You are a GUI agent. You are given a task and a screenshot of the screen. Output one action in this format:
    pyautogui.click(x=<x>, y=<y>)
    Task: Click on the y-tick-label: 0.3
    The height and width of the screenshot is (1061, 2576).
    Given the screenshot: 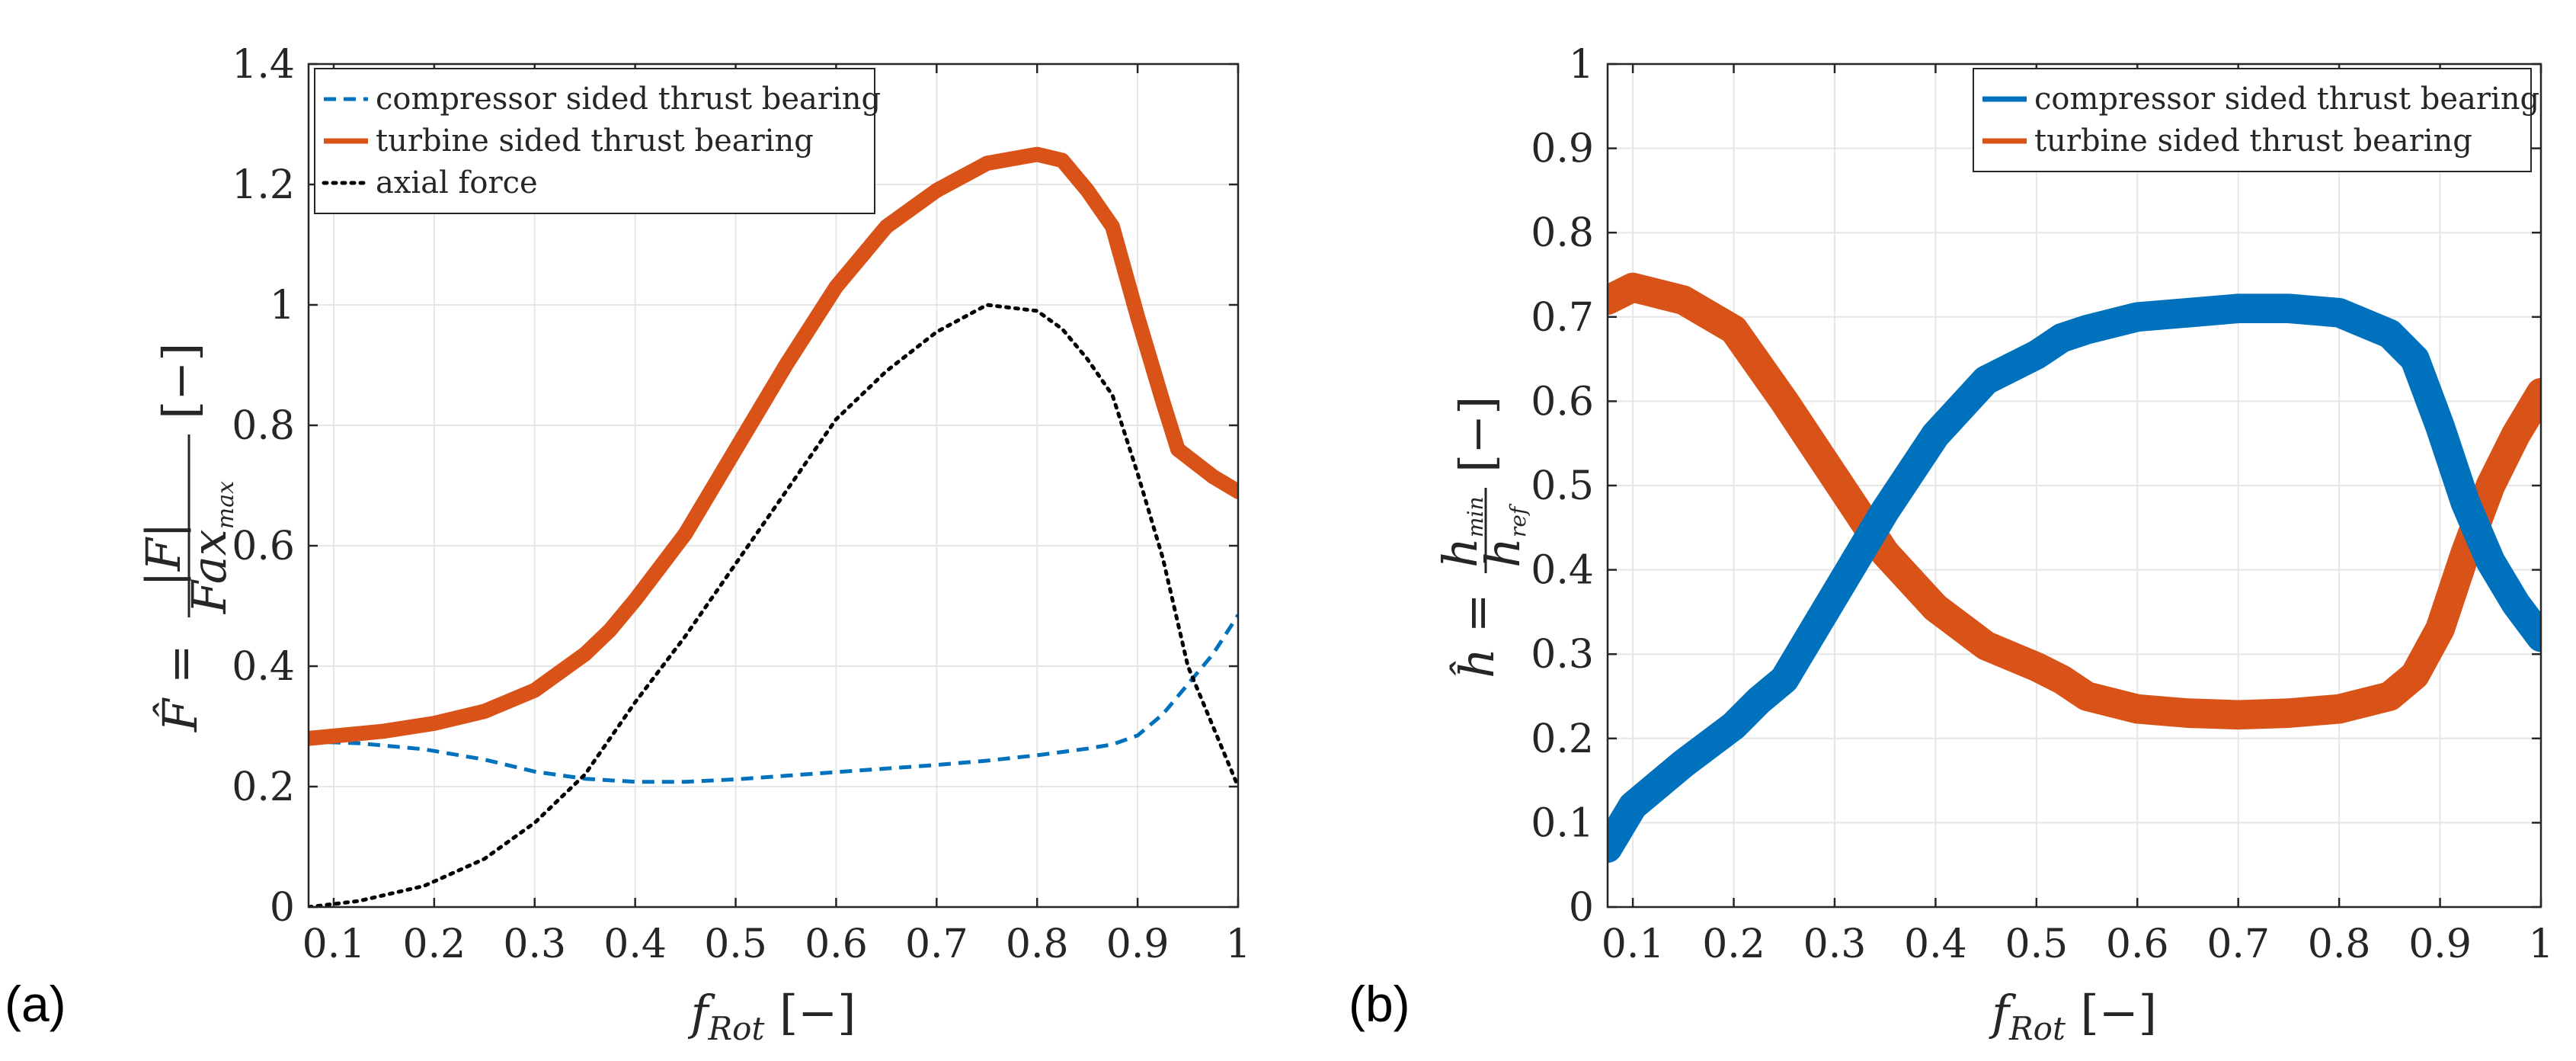 What is the action you would take?
    pyautogui.click(x=1562, y=655)
    